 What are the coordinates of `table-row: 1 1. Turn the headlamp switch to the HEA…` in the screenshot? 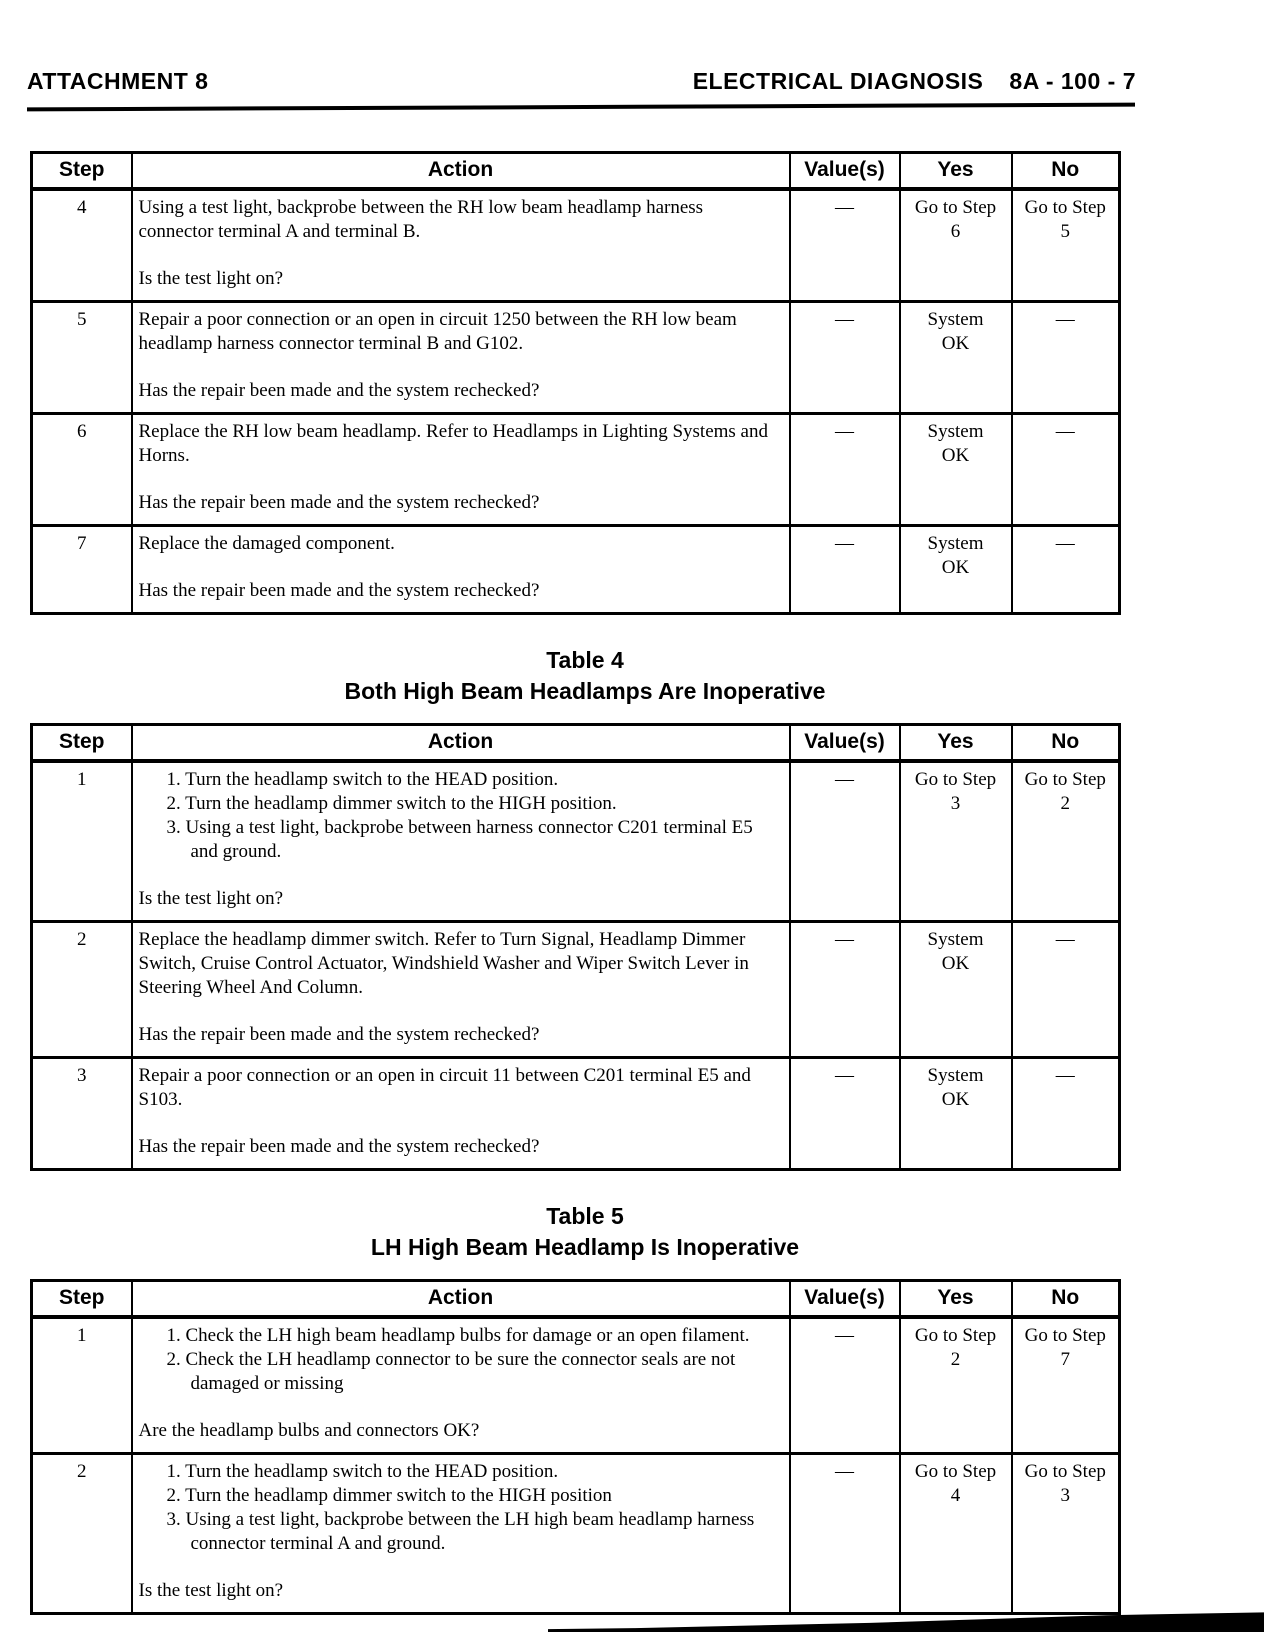 It's located at (575, 841).